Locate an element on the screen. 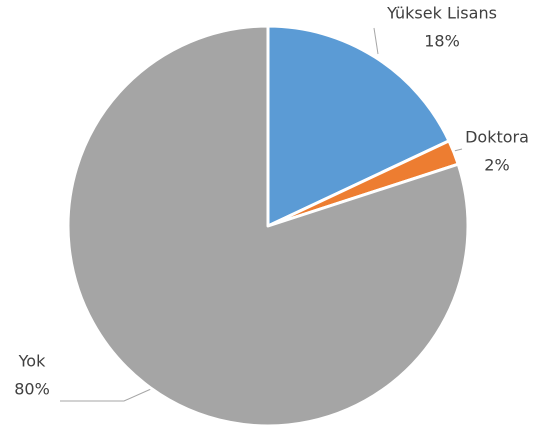  category-label: Yüksek Lisans is located at coordinates (441, 13).